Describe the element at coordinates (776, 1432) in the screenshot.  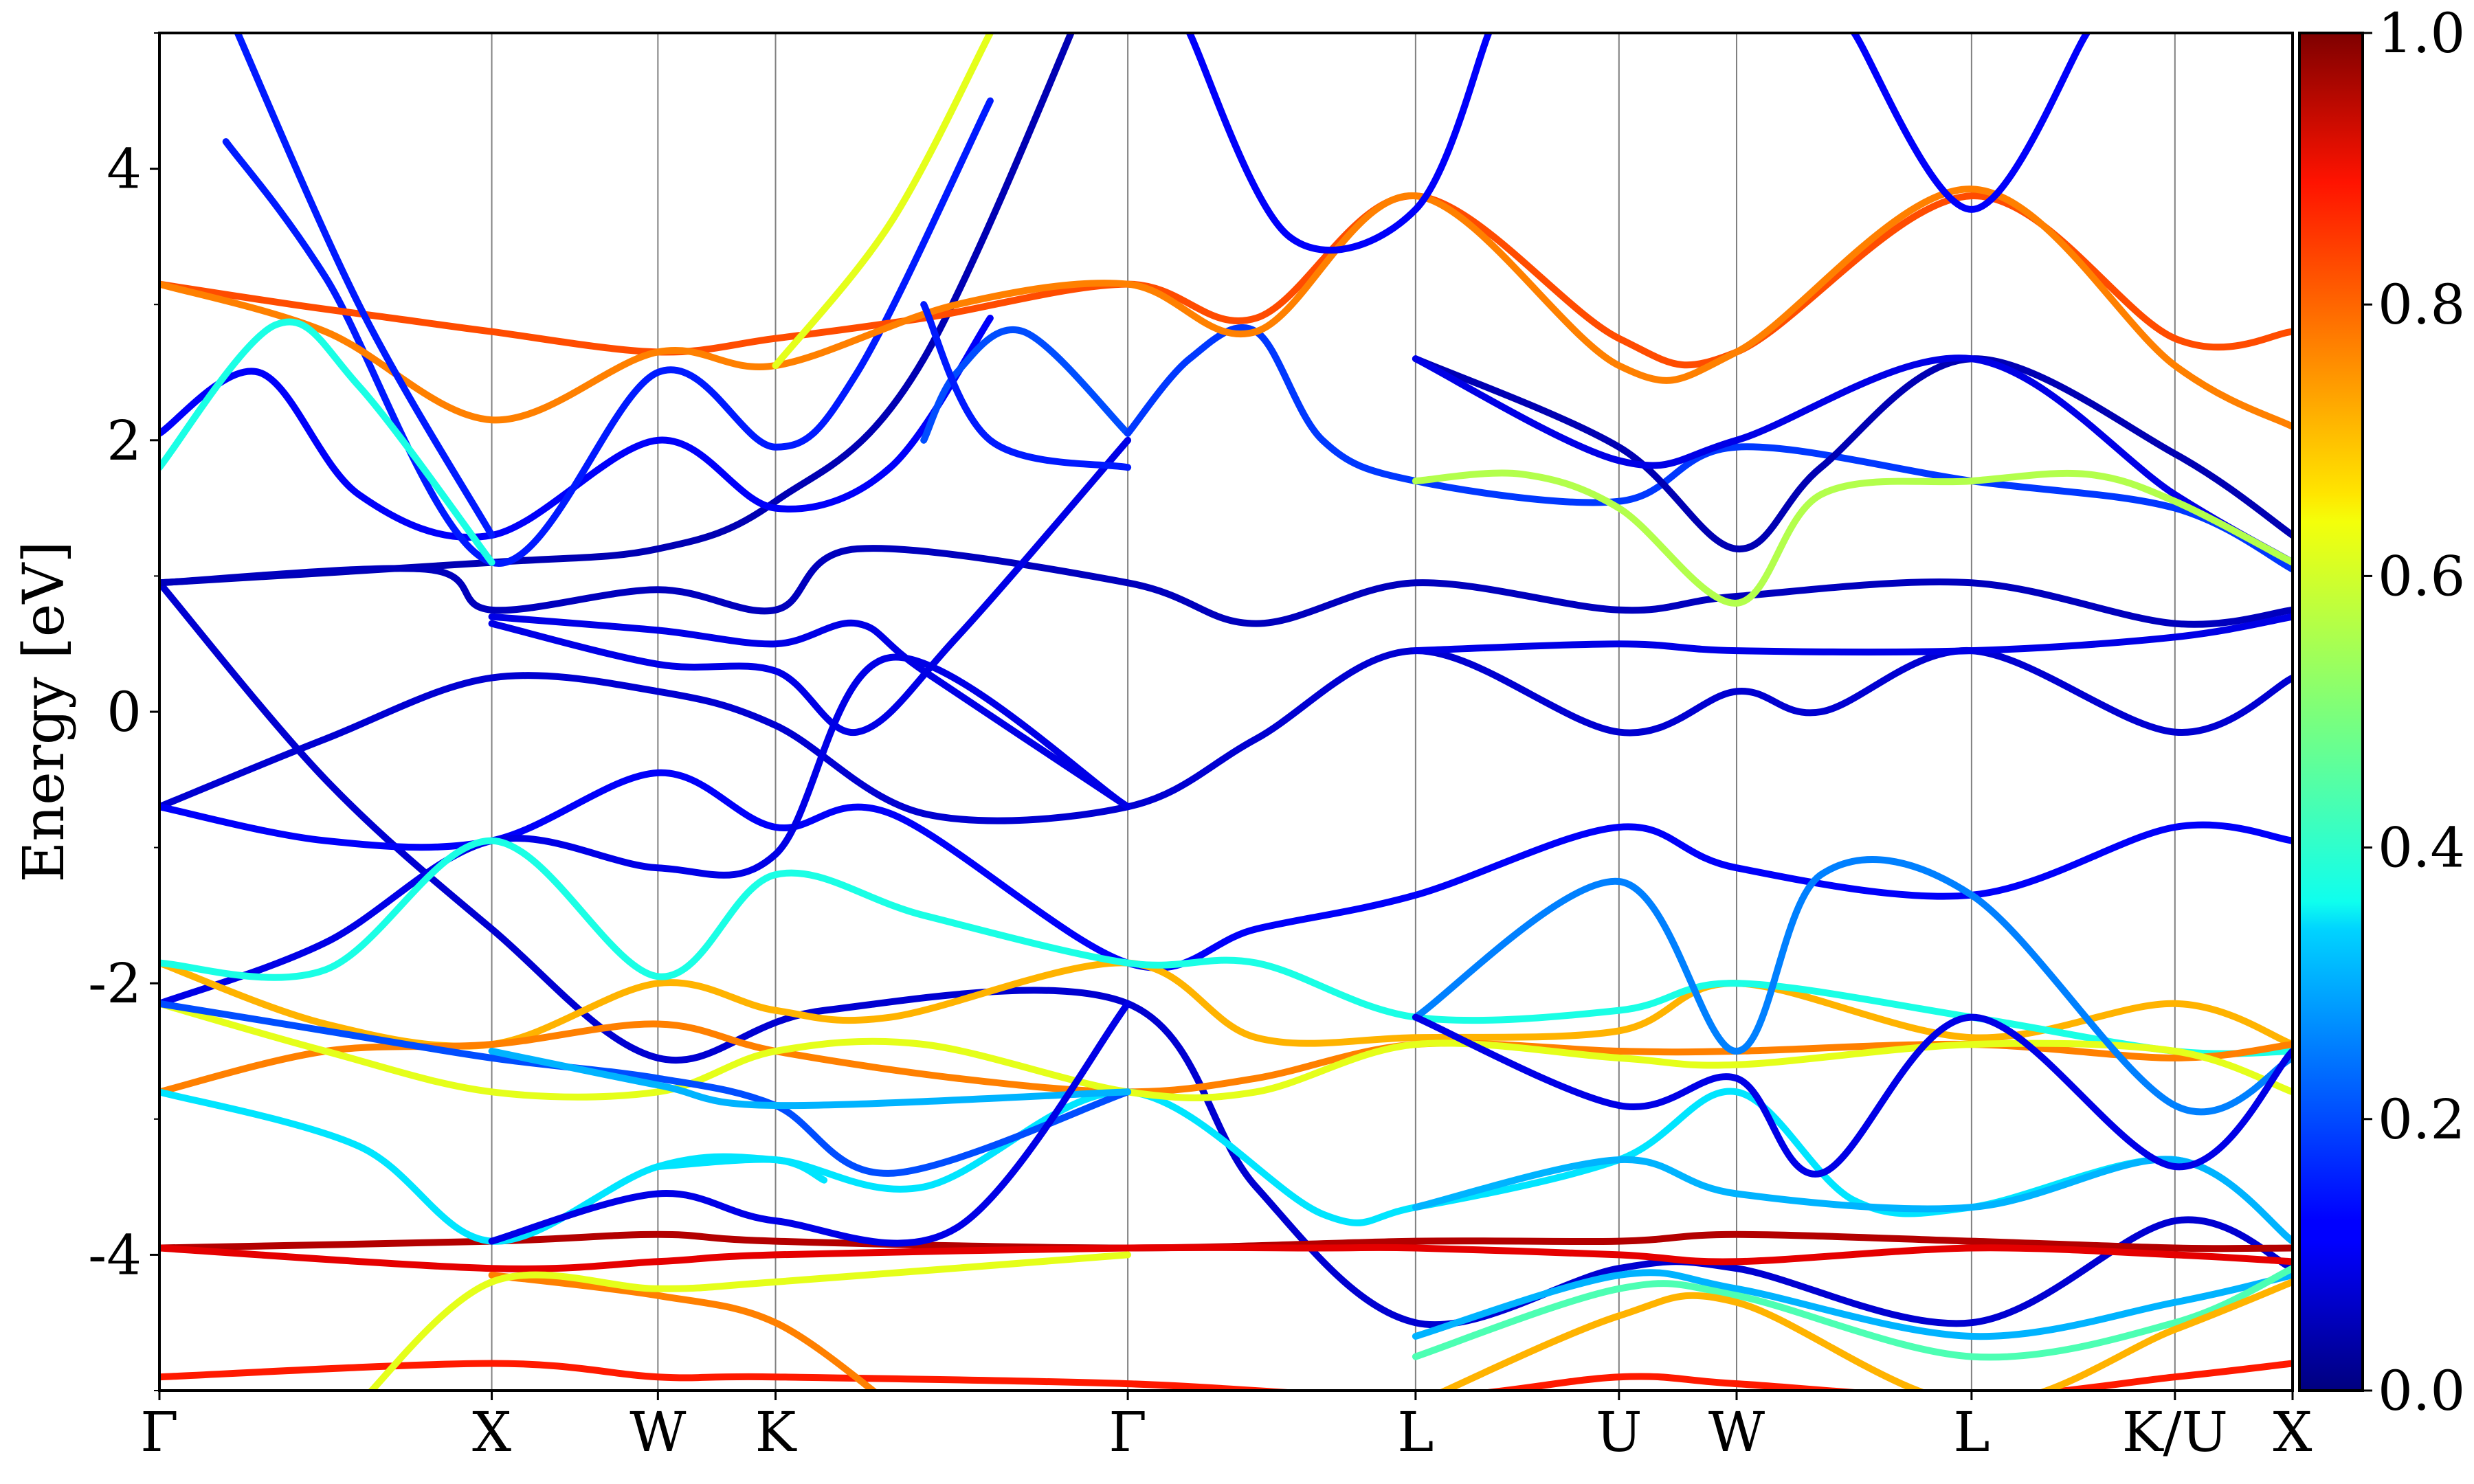
I see `x-tick-label: K` at that location.